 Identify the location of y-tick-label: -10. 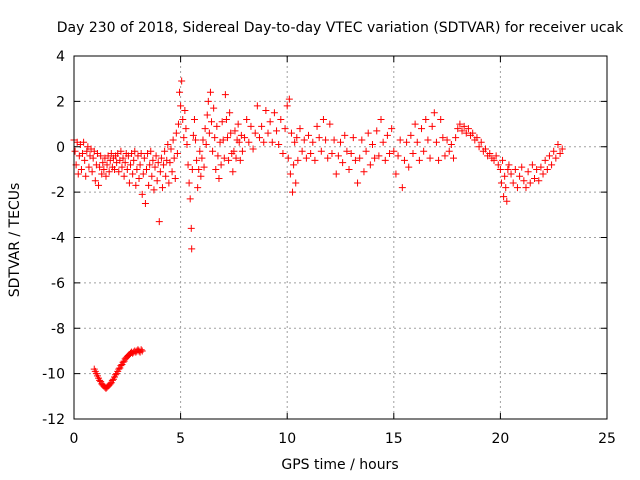
(53, 375).